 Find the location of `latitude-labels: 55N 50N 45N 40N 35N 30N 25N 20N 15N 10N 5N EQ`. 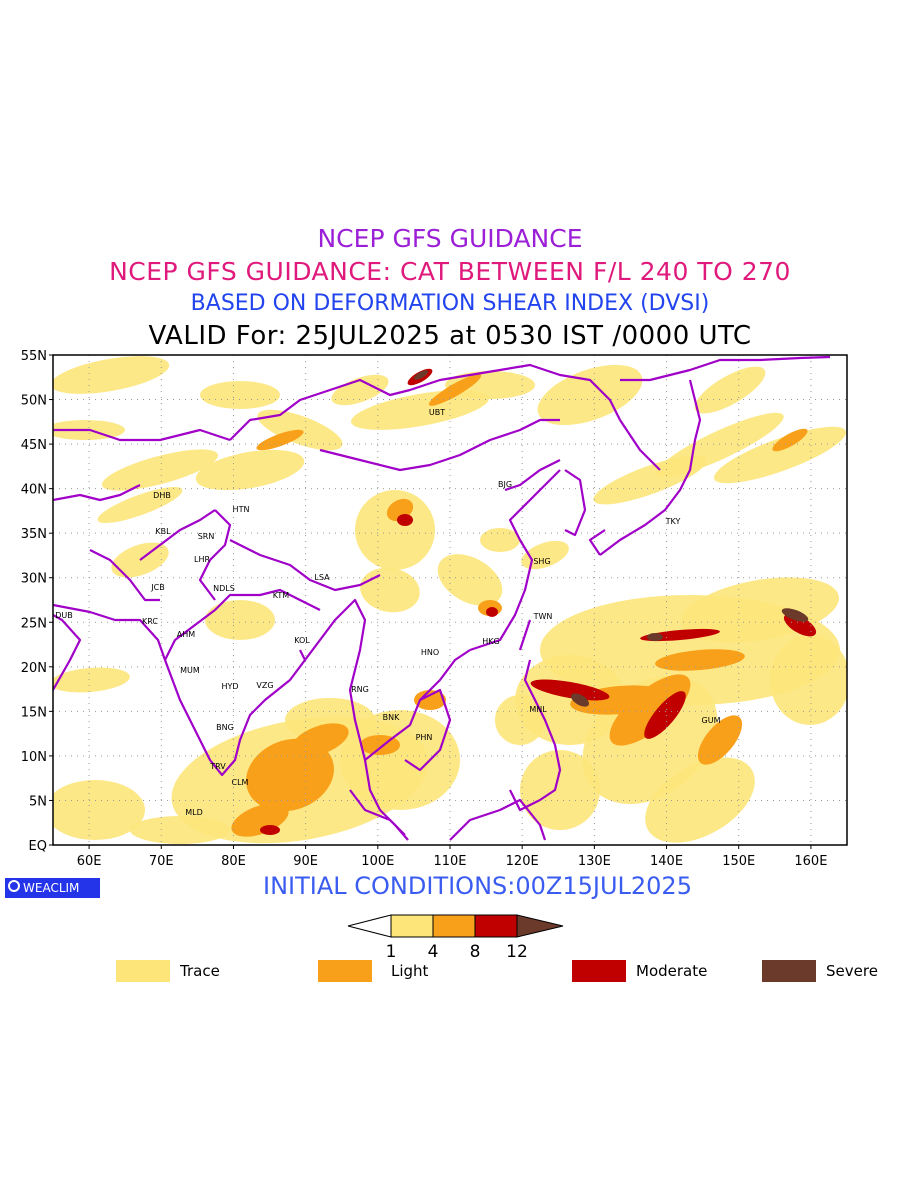

latitude-labels: 55N 50N 45N 40N 35N 30N 25N 20N 15N 10N 5N EQ is located at coordinates (37, 601).